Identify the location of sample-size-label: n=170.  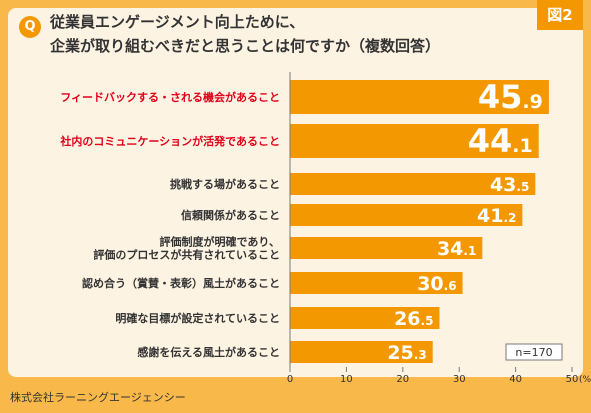
(533, 352).